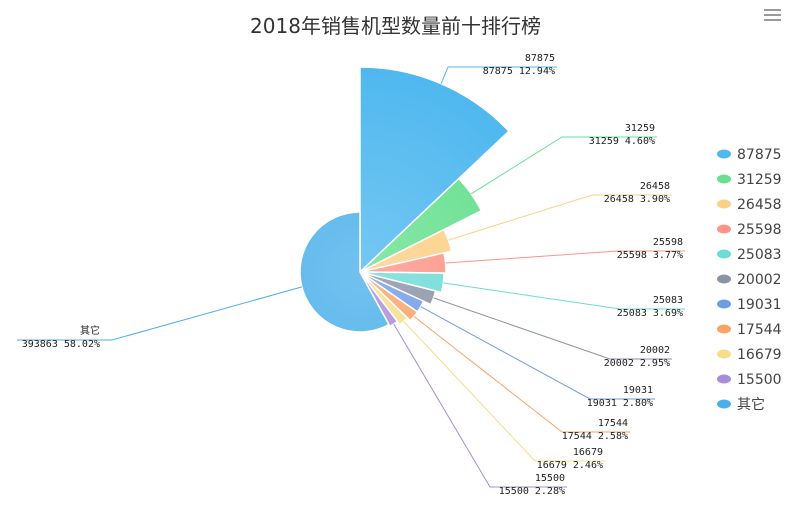  Describe the element at coordinates (638, 390) in the screenshot. I see `slice-label-name: 19031` at that location.